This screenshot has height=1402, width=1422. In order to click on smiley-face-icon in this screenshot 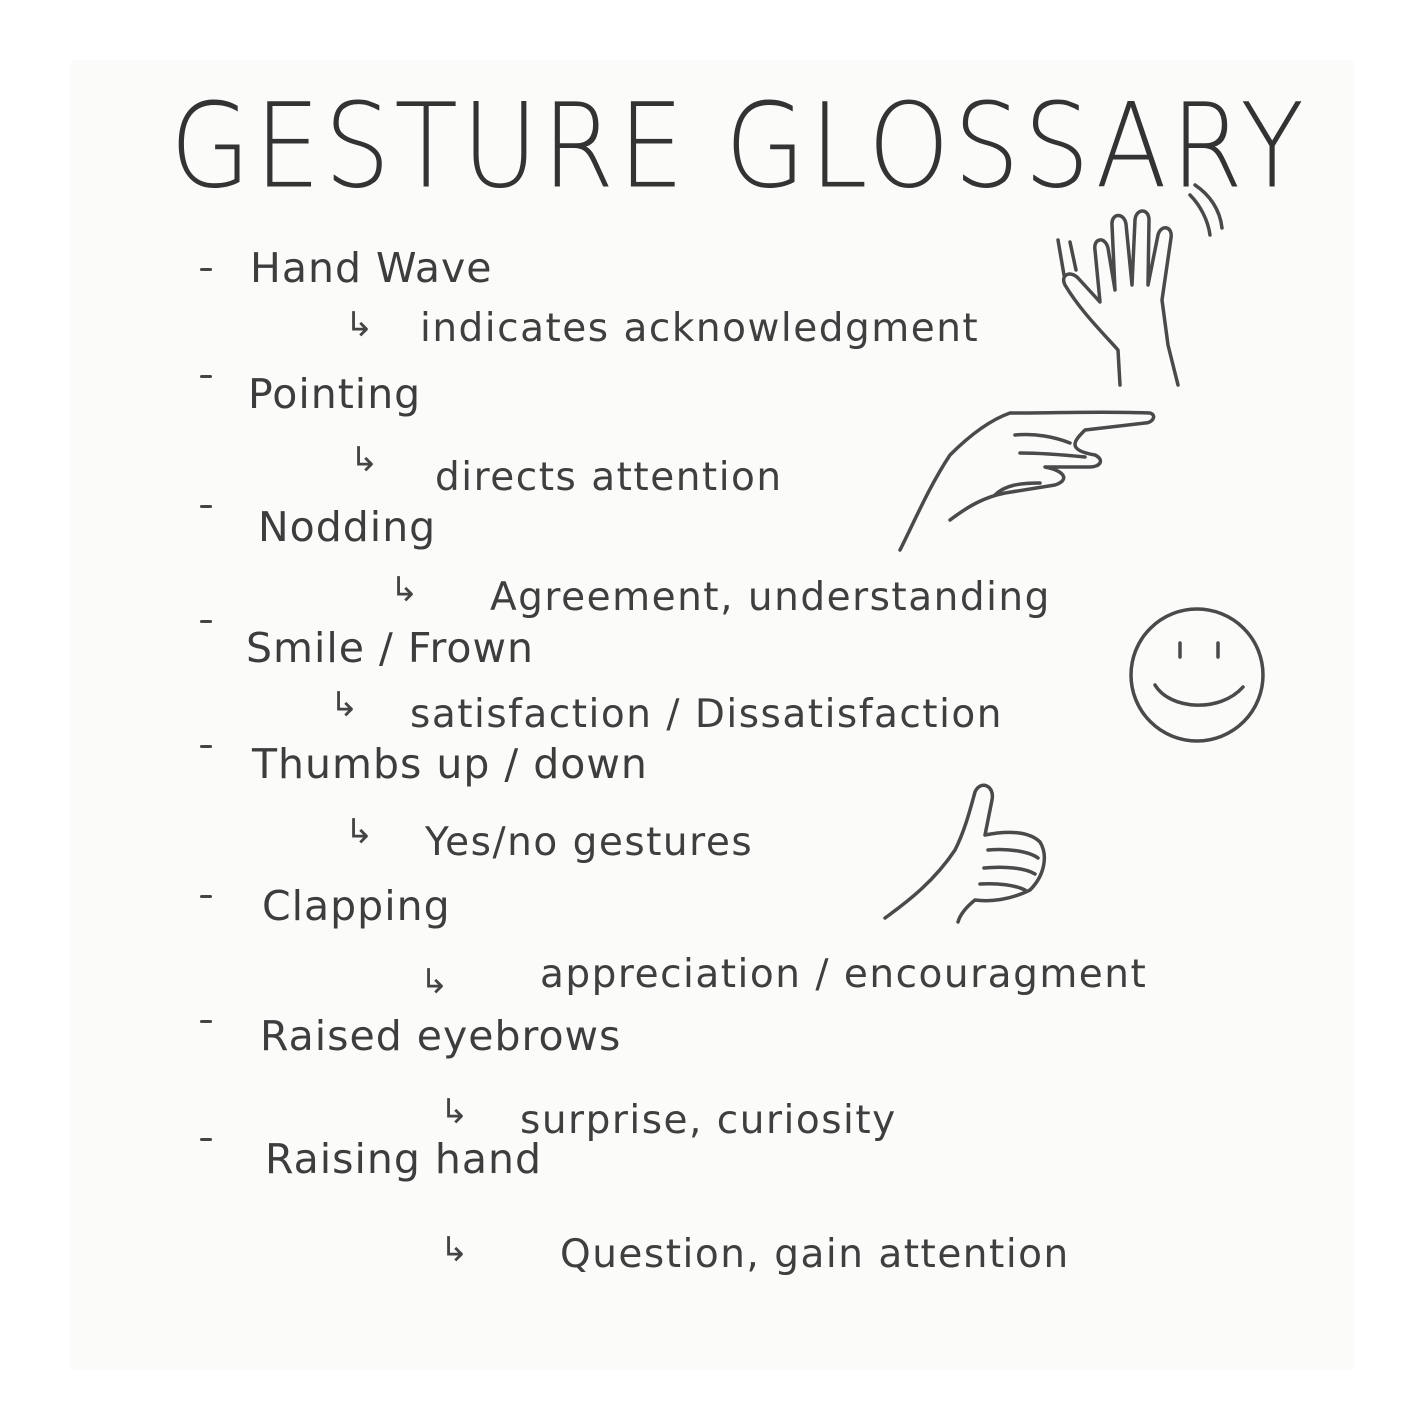, I will do `click(1197, 675)`.